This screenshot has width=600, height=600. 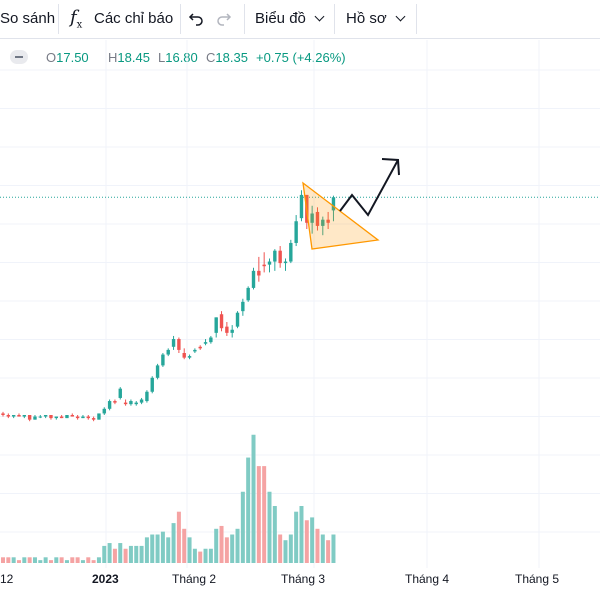 I want to click on legend-close-key: C, so click(x=211, y=57).